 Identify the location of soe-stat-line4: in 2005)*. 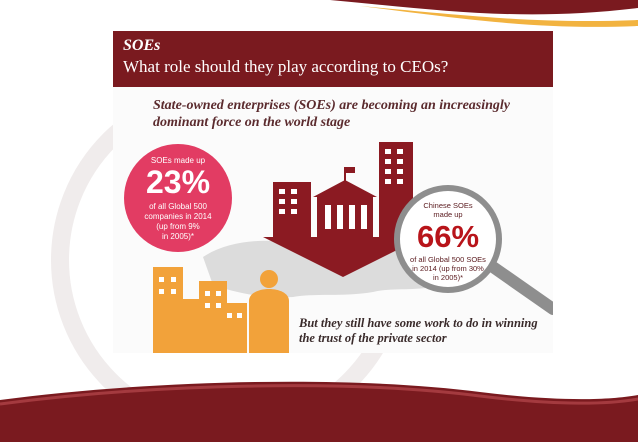
(178, 236).